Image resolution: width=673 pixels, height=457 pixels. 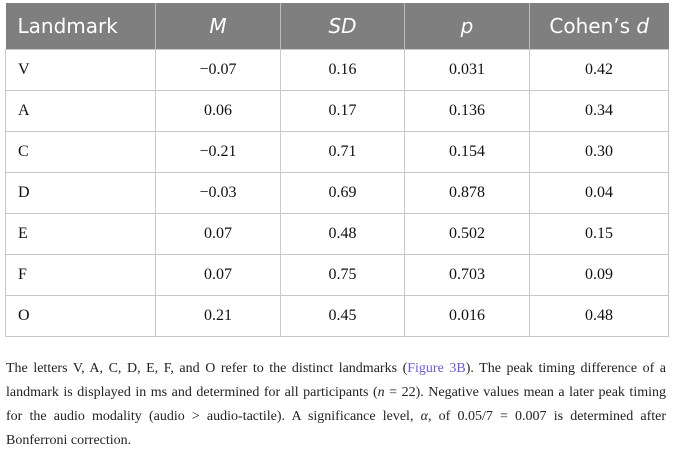 What do you see at coordinates (218, 70) in the screenshot?
I see `cell-mean: −0.07` at bounding box center [218, 70].